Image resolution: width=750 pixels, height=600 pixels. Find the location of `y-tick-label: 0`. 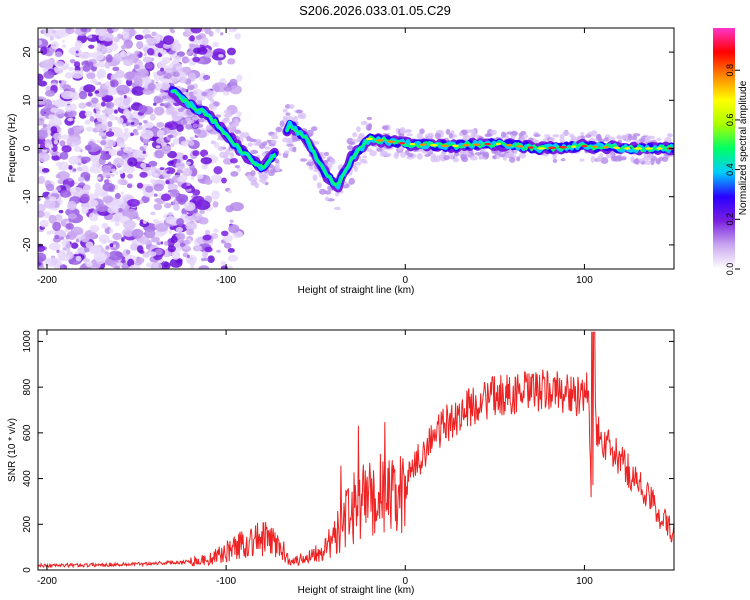

y-tick-label: 0 is located at coordinates (27, 570).